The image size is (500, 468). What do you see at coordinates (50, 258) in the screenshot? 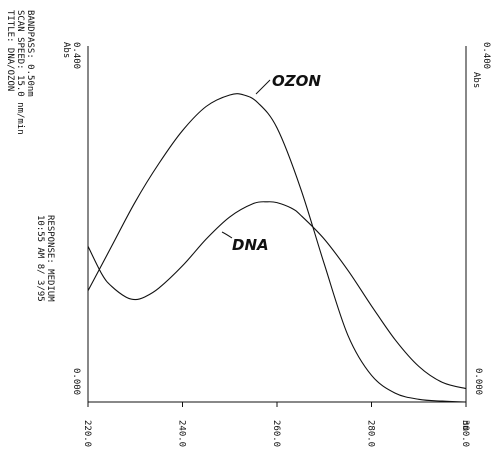
I see `header-response: RESPONSE: MEDIUM` at bounding box center [50, 258].